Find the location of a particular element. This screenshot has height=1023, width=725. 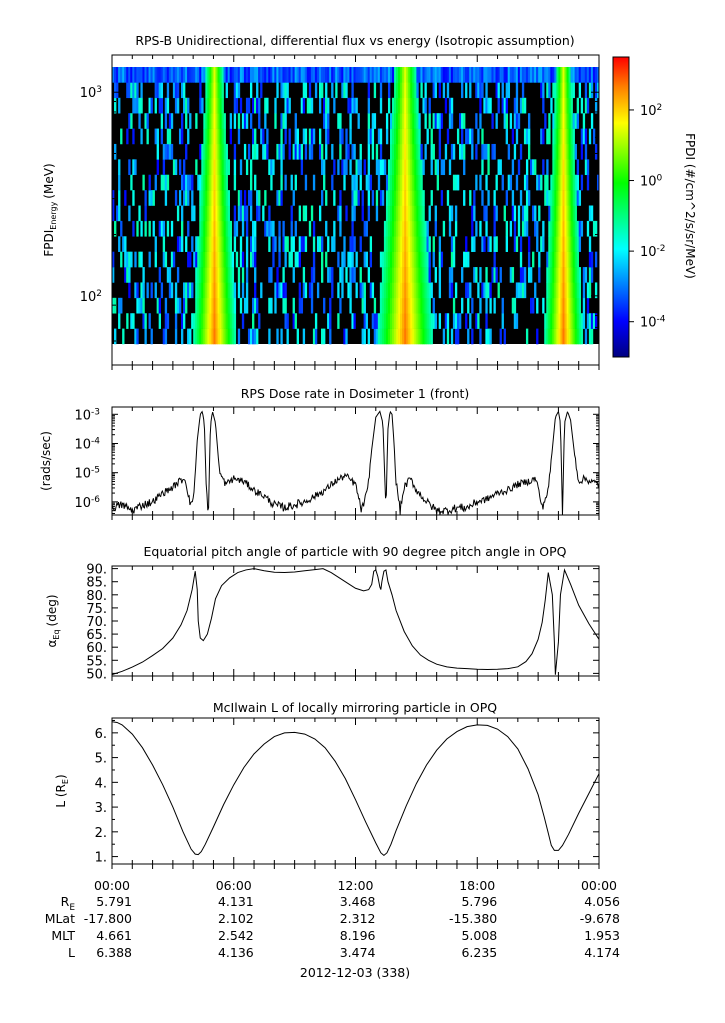

pitch-angle-y-tick-label-2: 60. is located at coordinates (96, 648).